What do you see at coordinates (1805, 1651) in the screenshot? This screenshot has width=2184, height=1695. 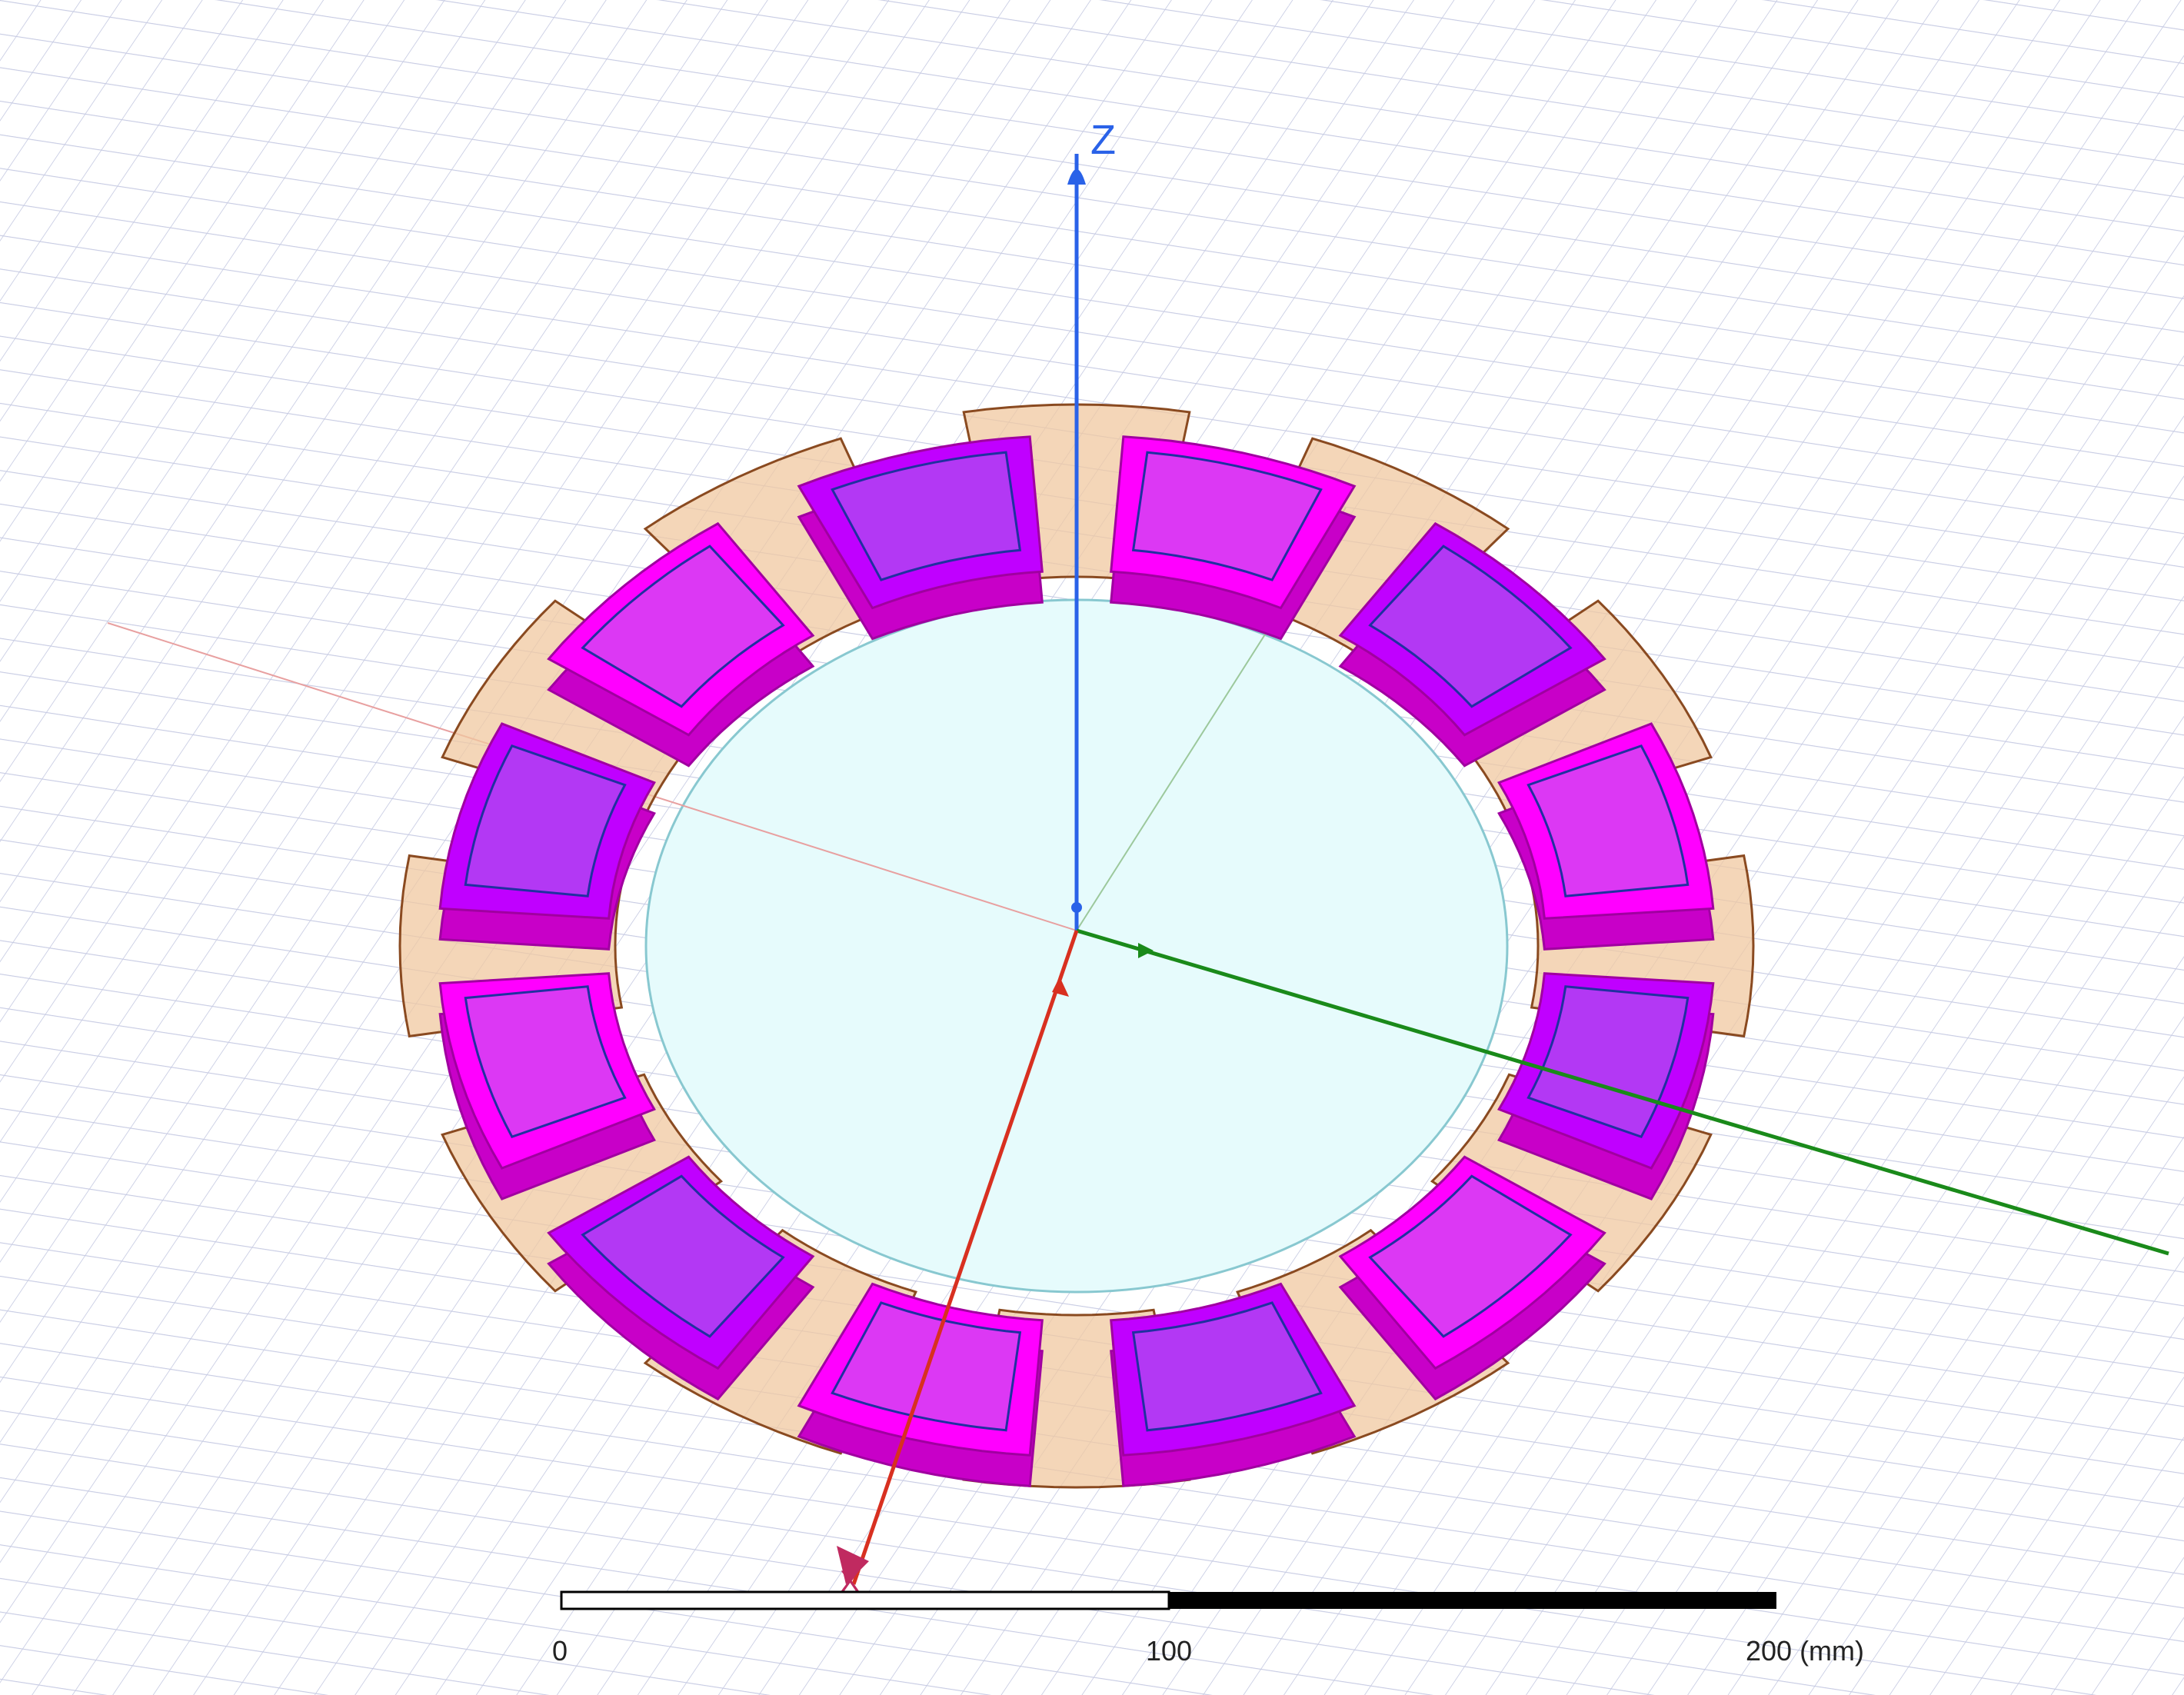 I see `scale-label-end: 200 (mm)` at bounding box center [1805, 1651].